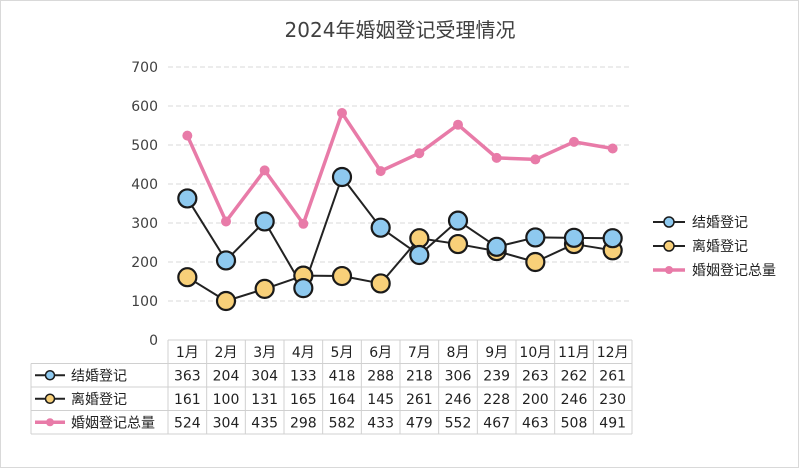  Describe the element at coordinates (380, 353) in the screenshot. I see `x-tick-label: 6月` at that location.